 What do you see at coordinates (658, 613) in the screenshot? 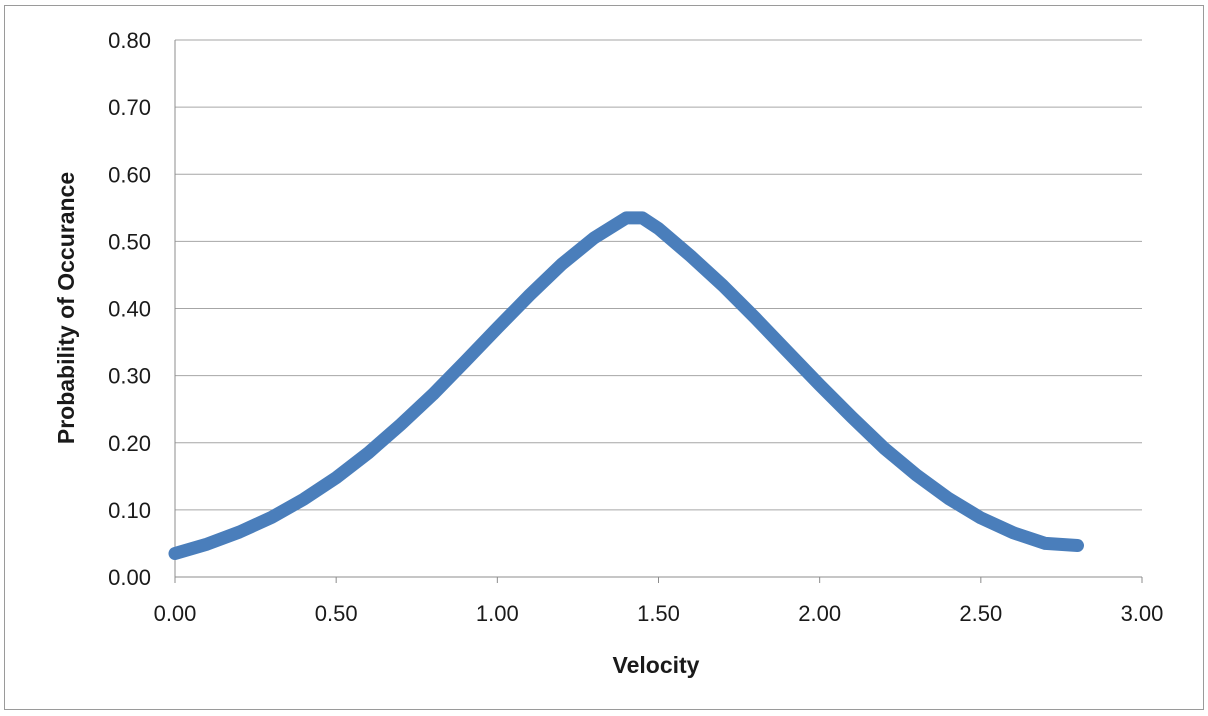
I see `x-tick-label: 1.50` at bounding box center [658, 613].